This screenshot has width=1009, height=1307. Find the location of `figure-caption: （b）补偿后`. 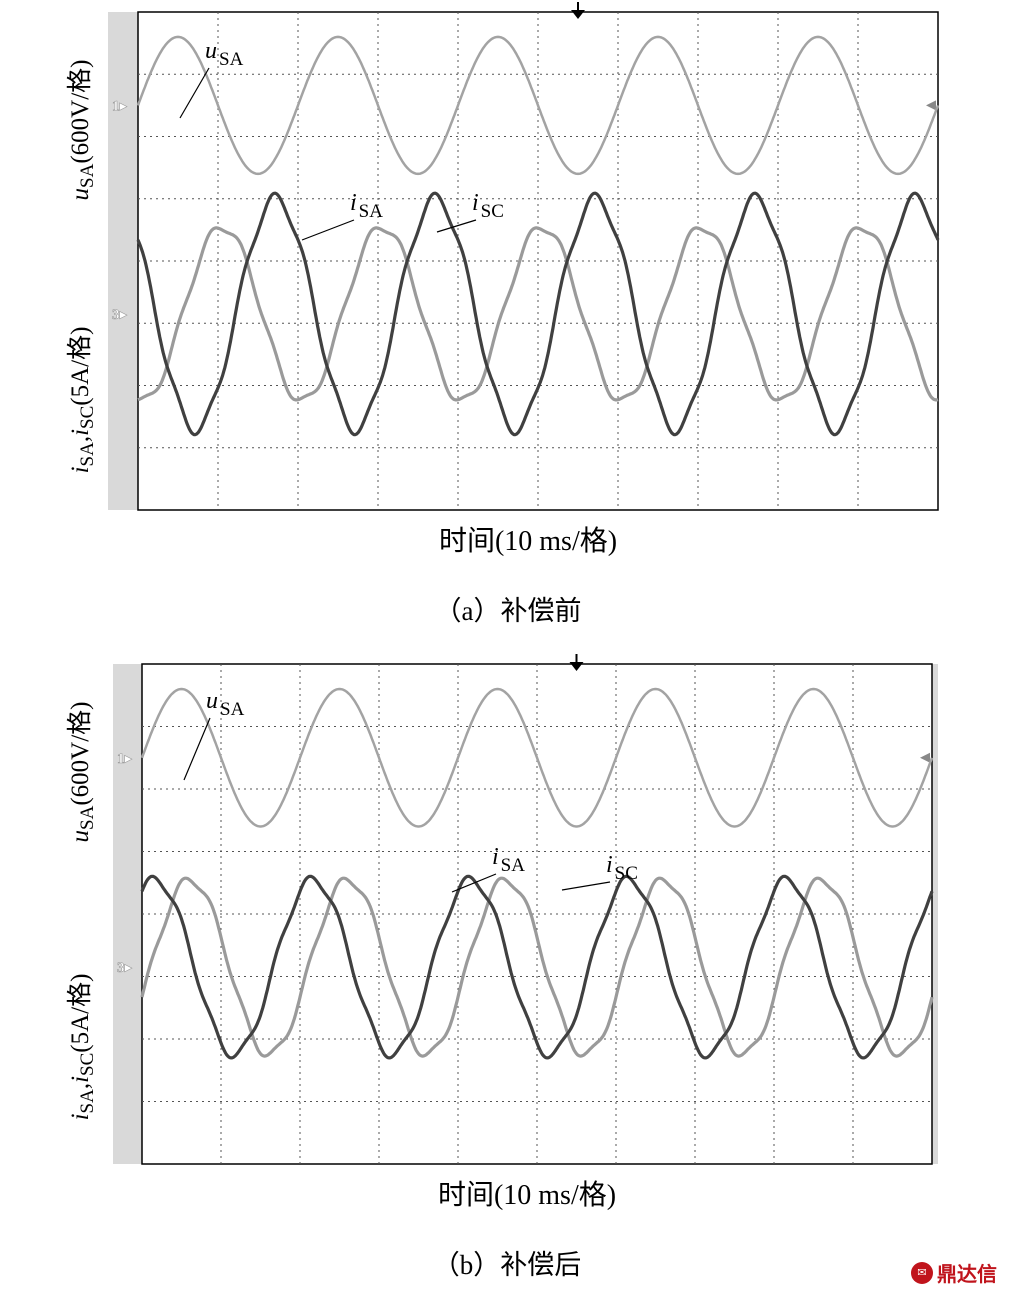

figure-caption: （b）补偿后 is located at coordinates (507, 1265).